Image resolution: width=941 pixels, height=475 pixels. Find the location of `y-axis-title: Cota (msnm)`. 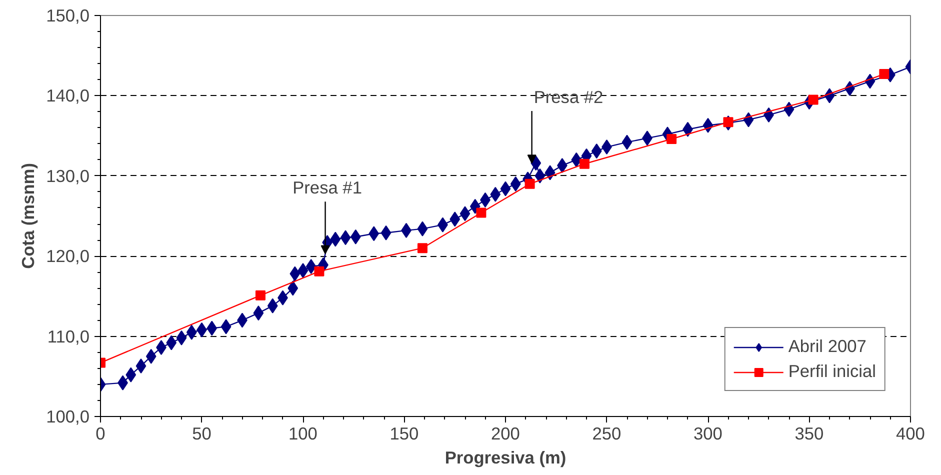

y-axis-title: Cota (msnm) is located at coordinates (28, 216).